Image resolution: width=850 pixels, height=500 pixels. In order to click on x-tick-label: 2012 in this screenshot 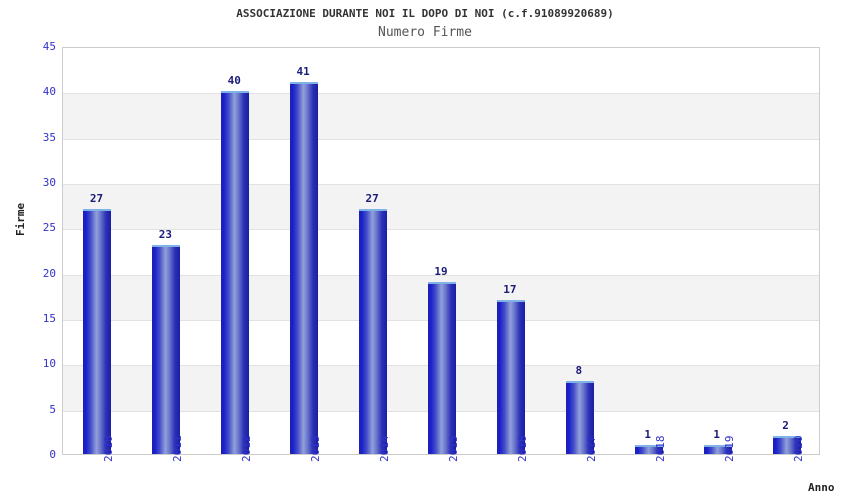, I will do `click(247, 449)`.